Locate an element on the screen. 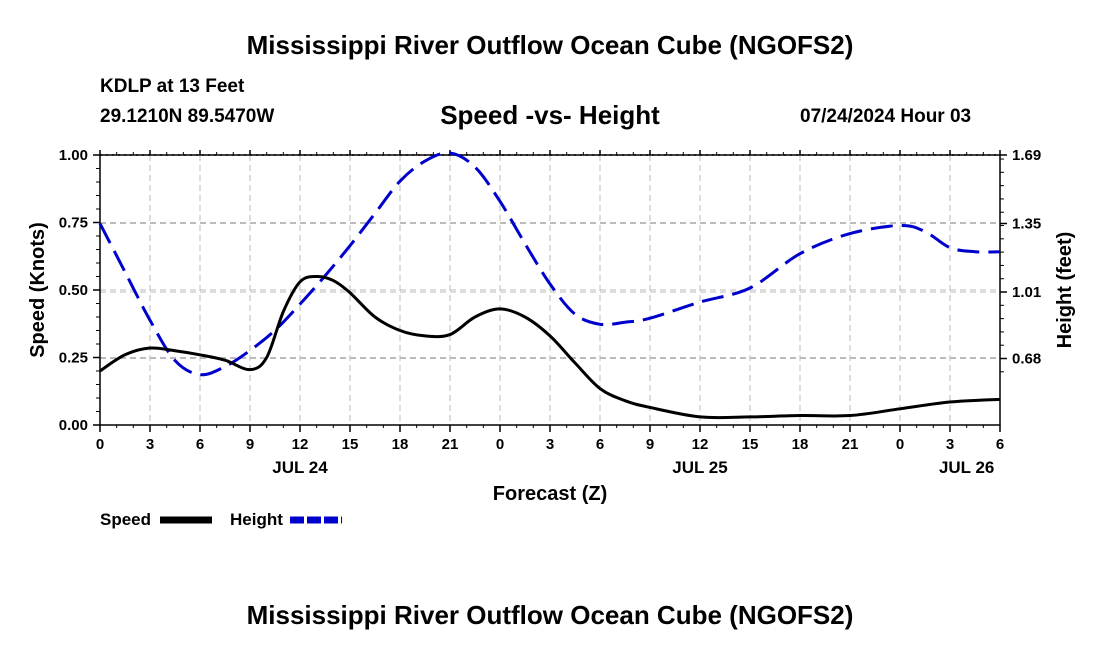 This screenshot has height=650, width=1100. legend: Speed Height is located at coordinates (221, 519).